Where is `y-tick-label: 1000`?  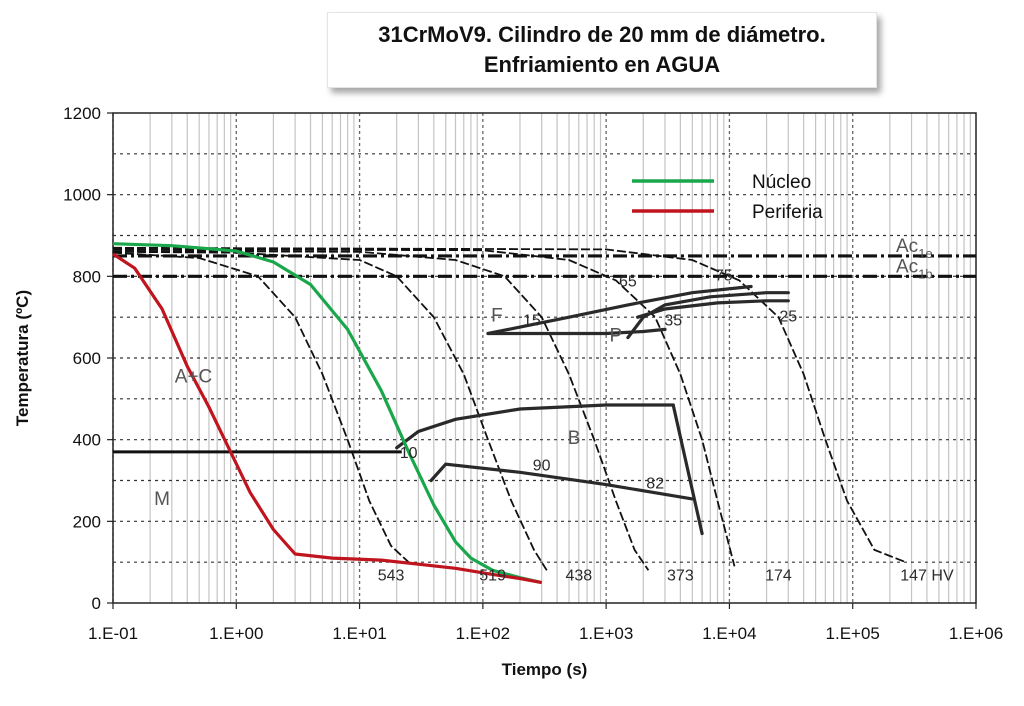 y-tick-label: 1000 is located at coordinates (82, 195).